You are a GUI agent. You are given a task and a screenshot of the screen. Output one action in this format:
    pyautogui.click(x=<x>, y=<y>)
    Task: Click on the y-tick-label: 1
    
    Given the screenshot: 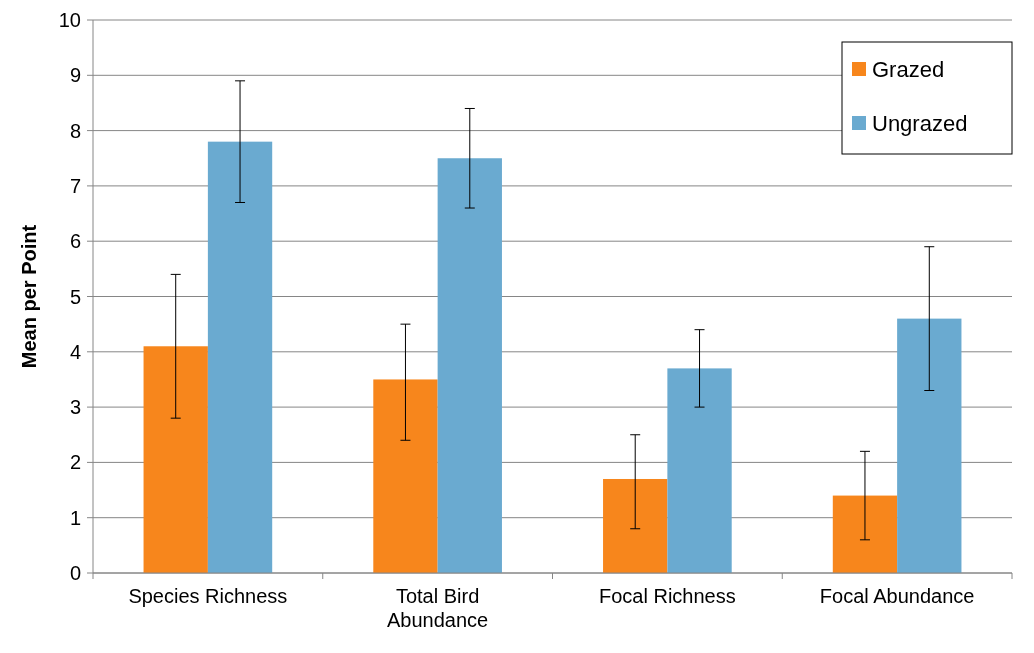 What is the action you would take?
    pyautogui.click(x=75, y=517)
    